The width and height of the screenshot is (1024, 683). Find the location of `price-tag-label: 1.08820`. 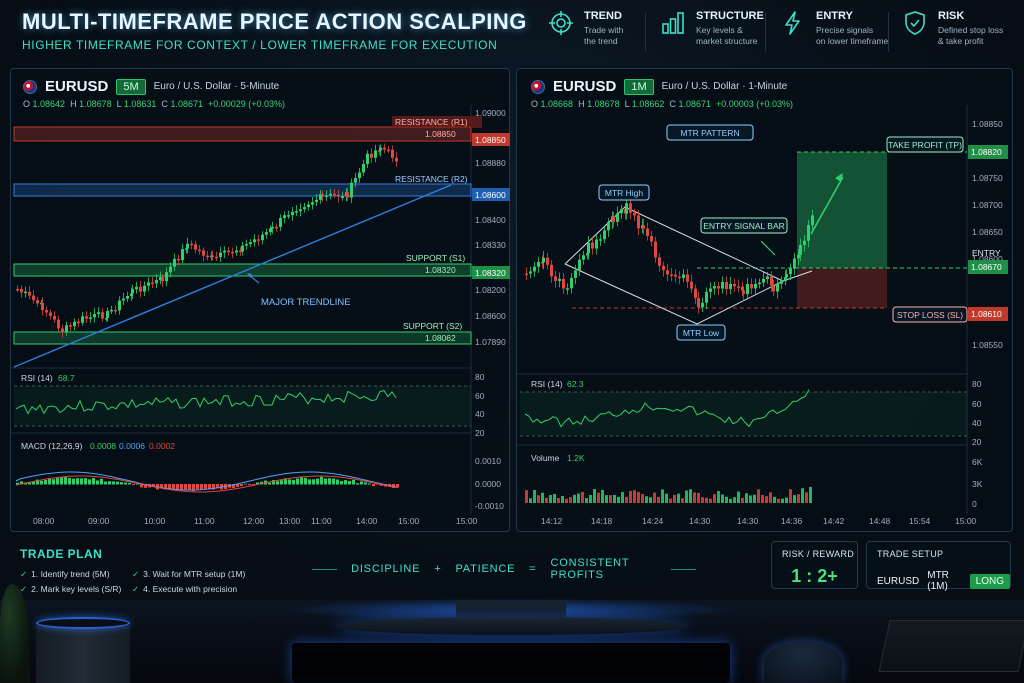

price-tag-label: 1.08820 is located at coordinates (986, 152).